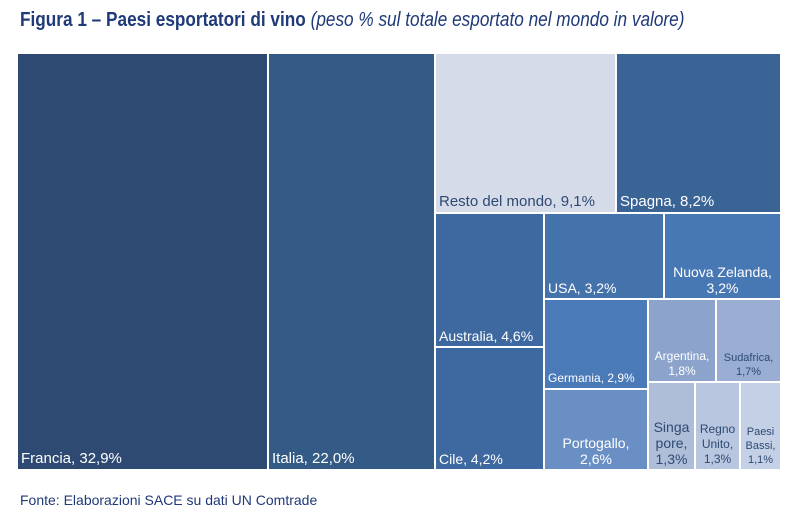  I want to click on treemap-label: USA, 3,2%, so click(582, 288).